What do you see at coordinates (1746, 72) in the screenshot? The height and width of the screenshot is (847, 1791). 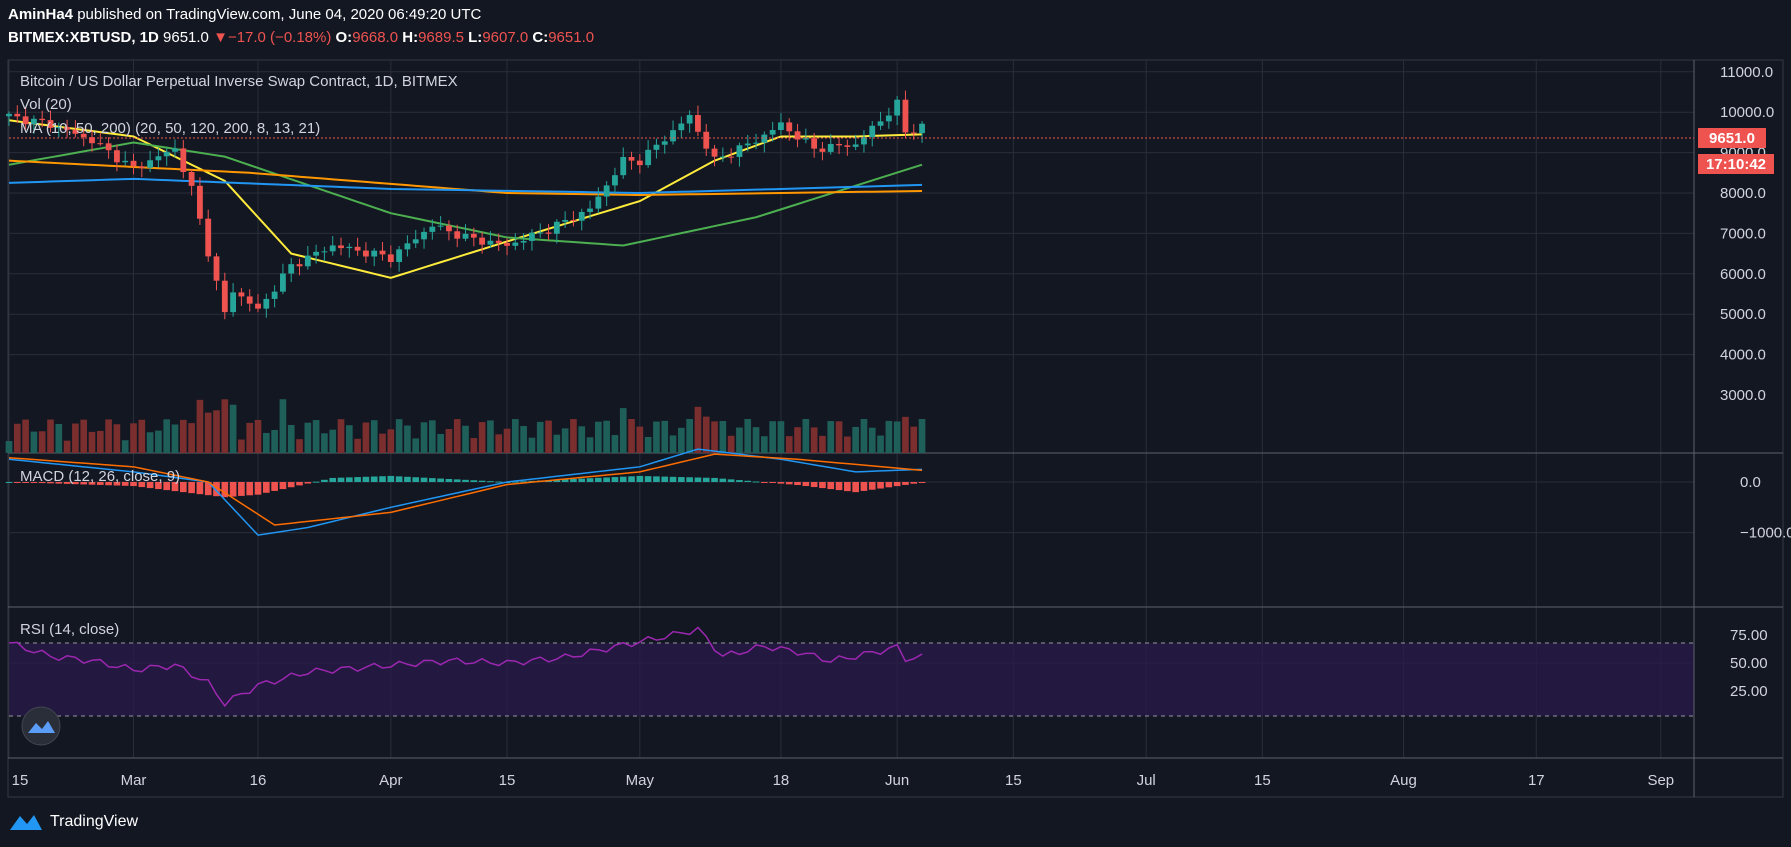 I see `price-tick-label: 11000.0` at bounding box center [1746, 72].